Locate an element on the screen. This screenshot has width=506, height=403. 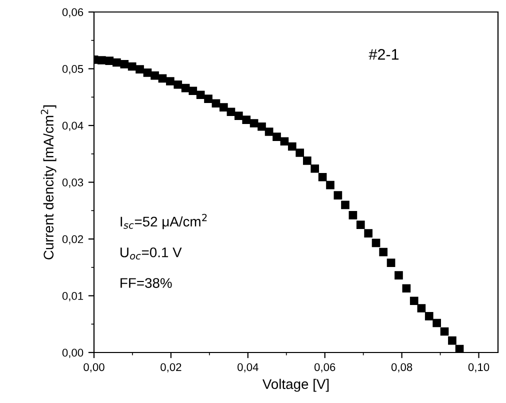
y-tick-label: 0,04 is located at coordinates (73, 126).